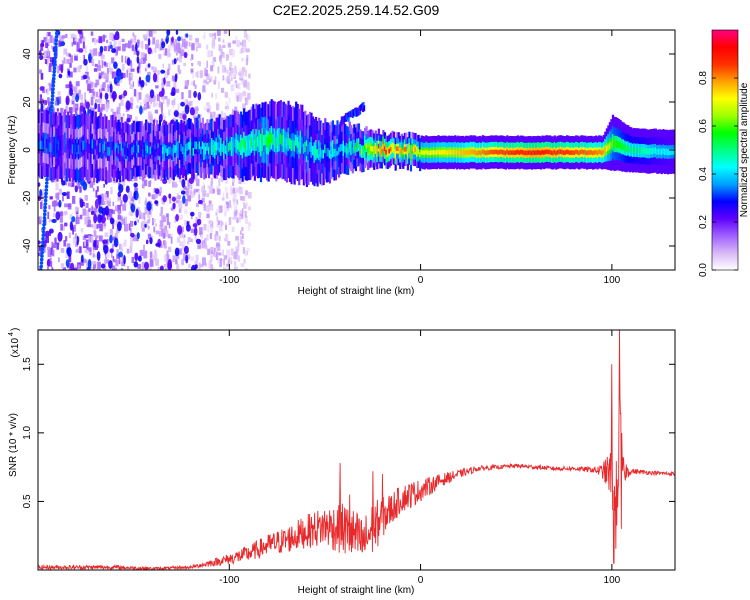 The width and height of the screenshot is (750, 600). I want to click on spectrogram-branch-cell, so click(360, 111).